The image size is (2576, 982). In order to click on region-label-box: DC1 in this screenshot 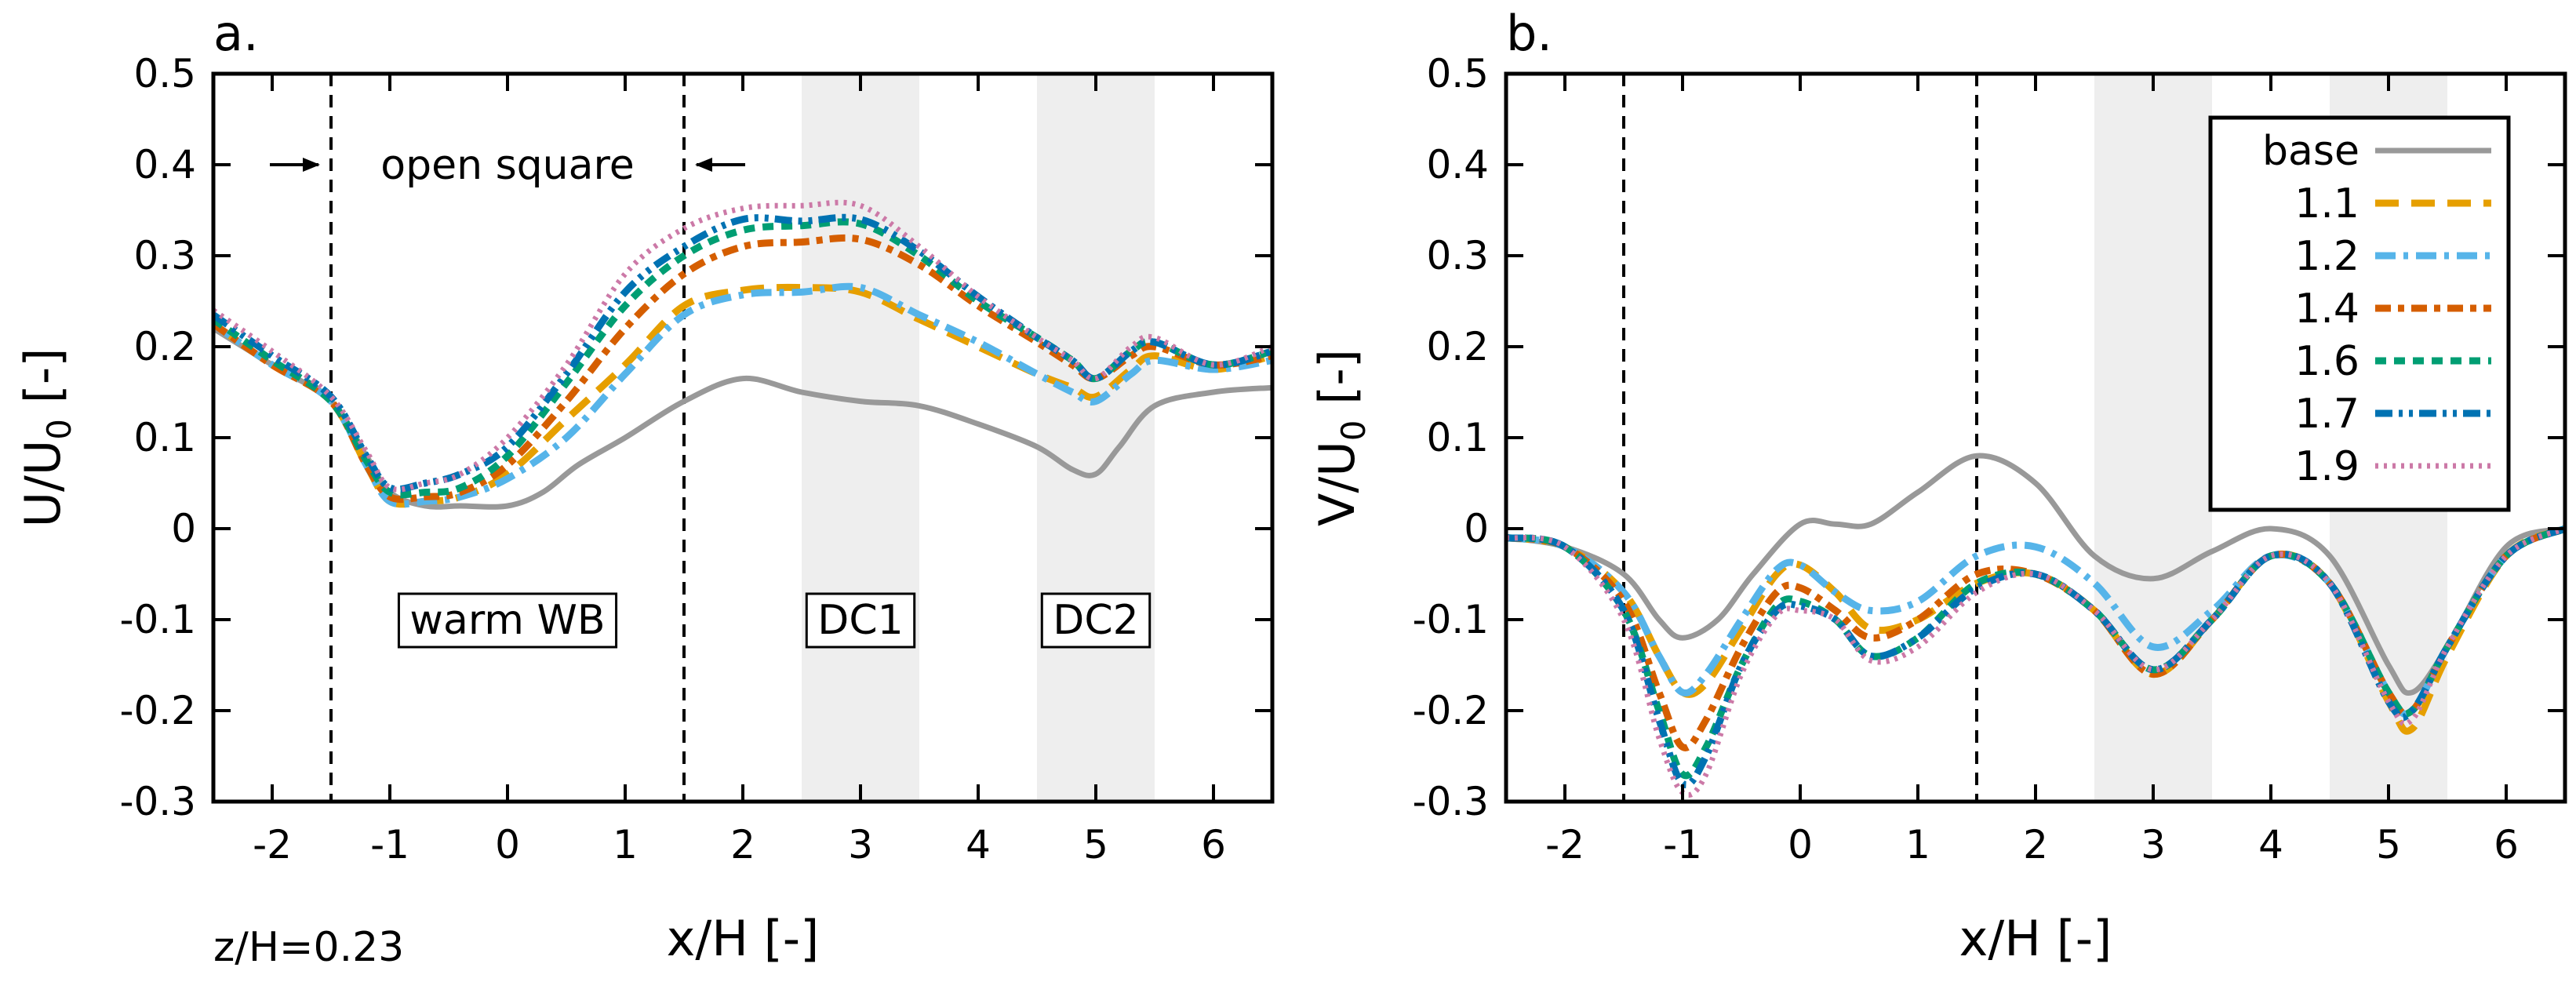, I will do `click(860, 620)`.